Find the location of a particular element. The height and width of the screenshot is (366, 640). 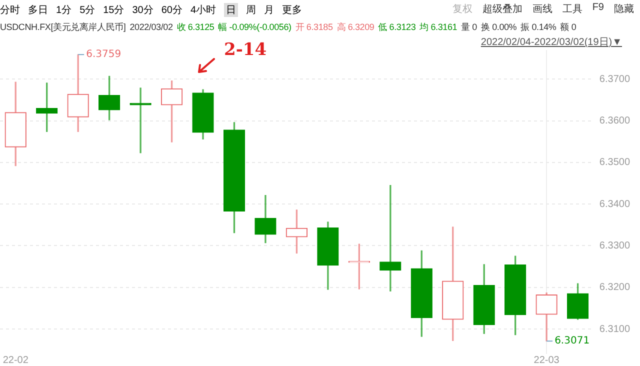

text: 高 6.3209 is located at coordinates (355, 27).